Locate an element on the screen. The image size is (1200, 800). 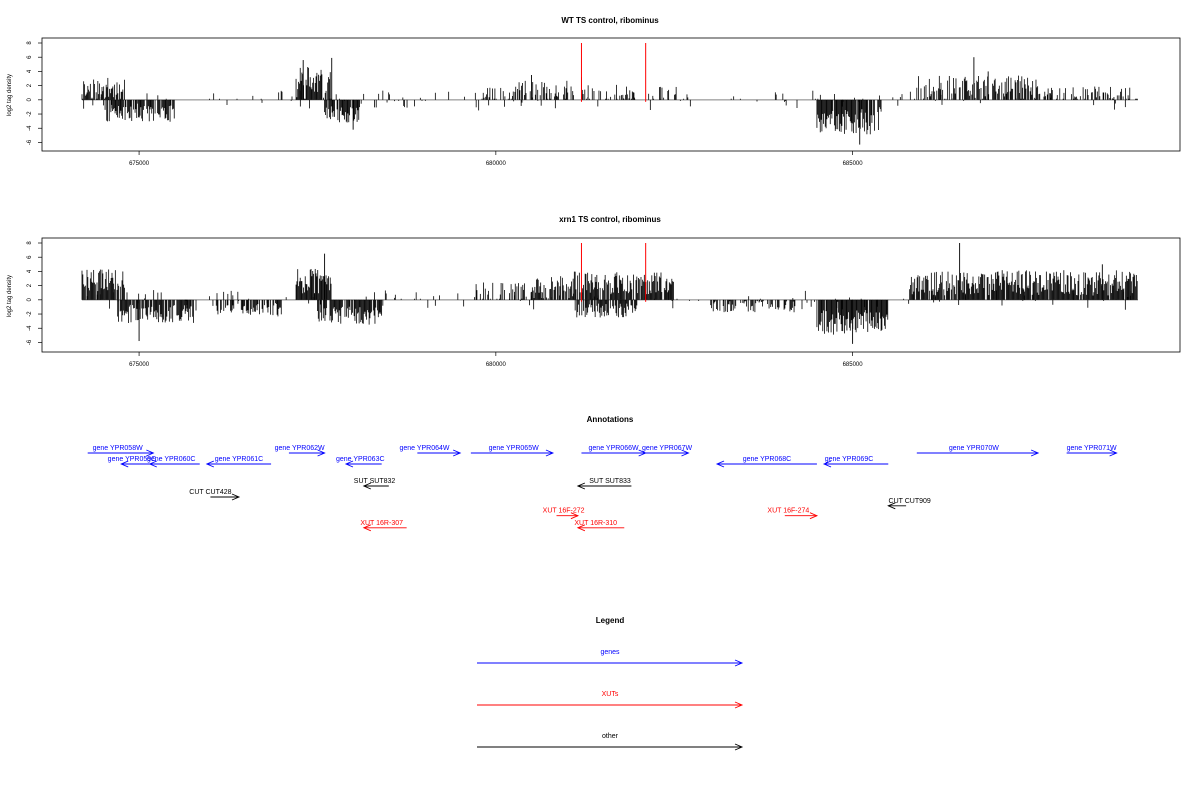
wt-y-axis-label: log2 tag density is located at coordinates (10, 95).